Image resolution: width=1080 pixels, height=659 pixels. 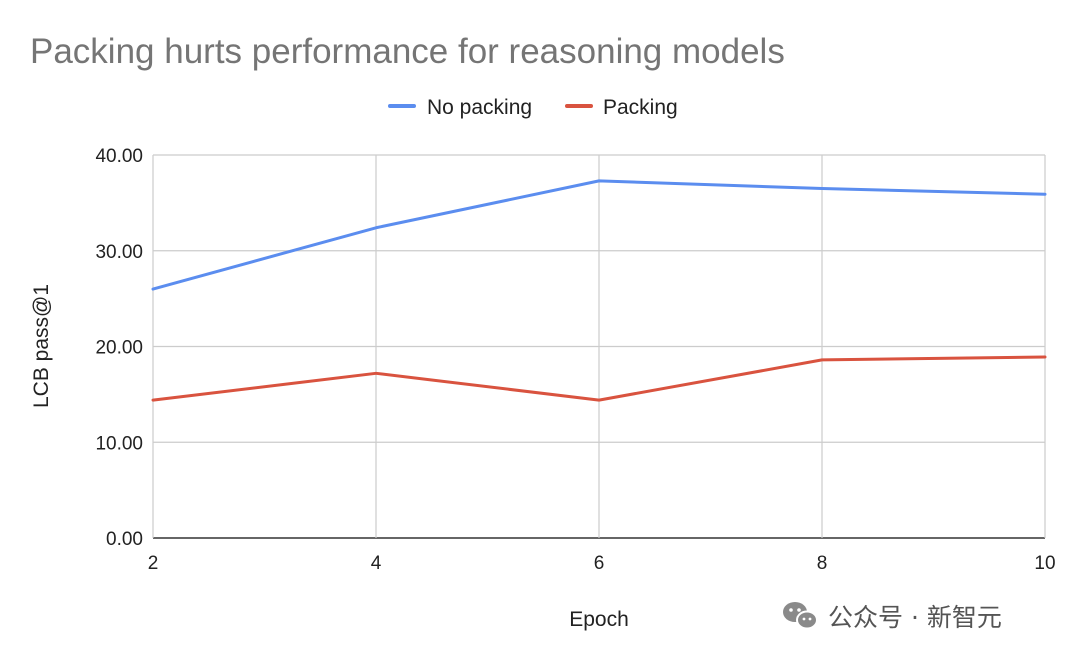 What do you see at coordinates (119, 443) in the screenshot?
I see `y-tick-label: 10.00` at bounding box center [119, 443].